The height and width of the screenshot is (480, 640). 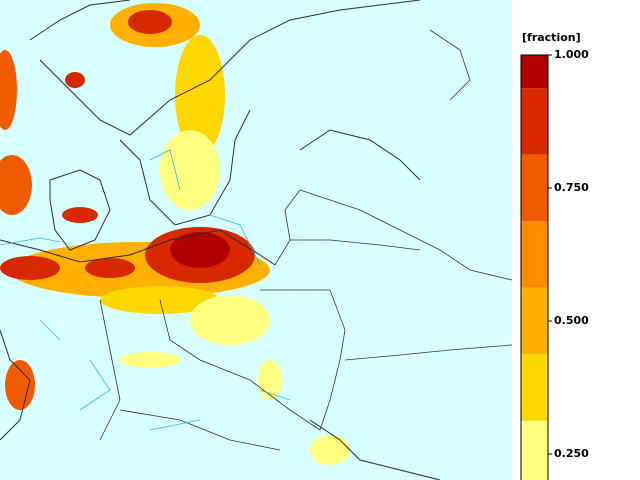 I want to click on colorbar-frame, so click(x=534, y=267).